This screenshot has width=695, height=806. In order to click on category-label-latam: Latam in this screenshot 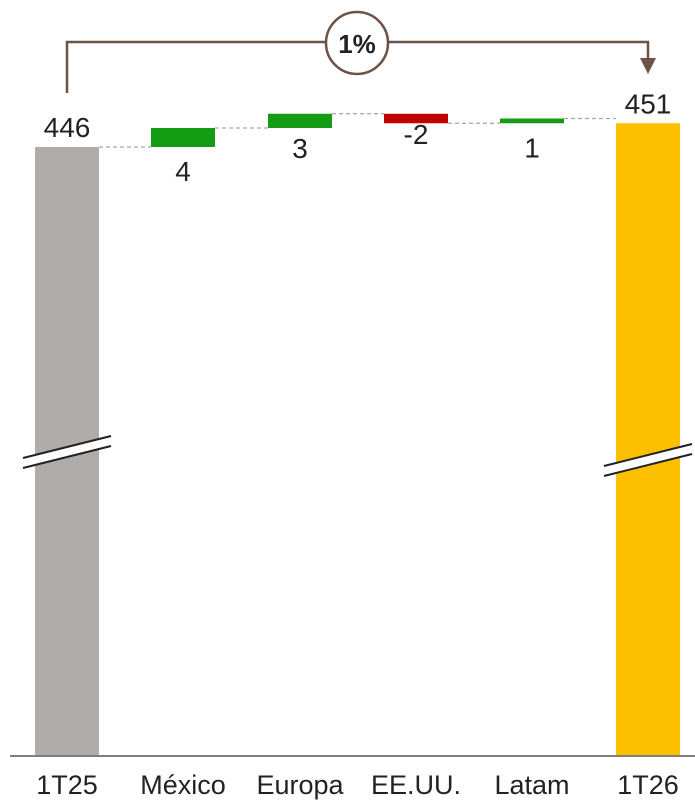, I will do `click(531, 785)`.